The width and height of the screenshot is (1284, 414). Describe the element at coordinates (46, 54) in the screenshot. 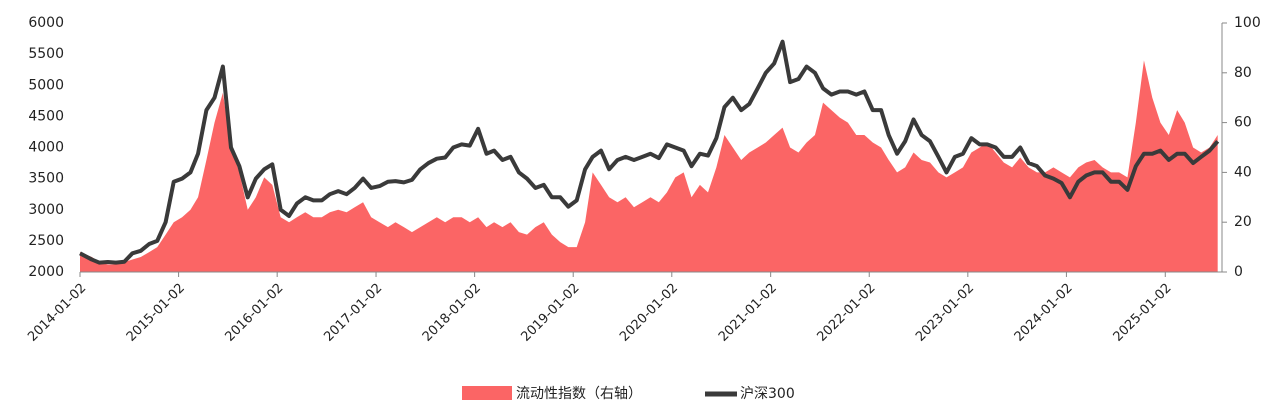

I see `y-tick-label: 5500` at that location.